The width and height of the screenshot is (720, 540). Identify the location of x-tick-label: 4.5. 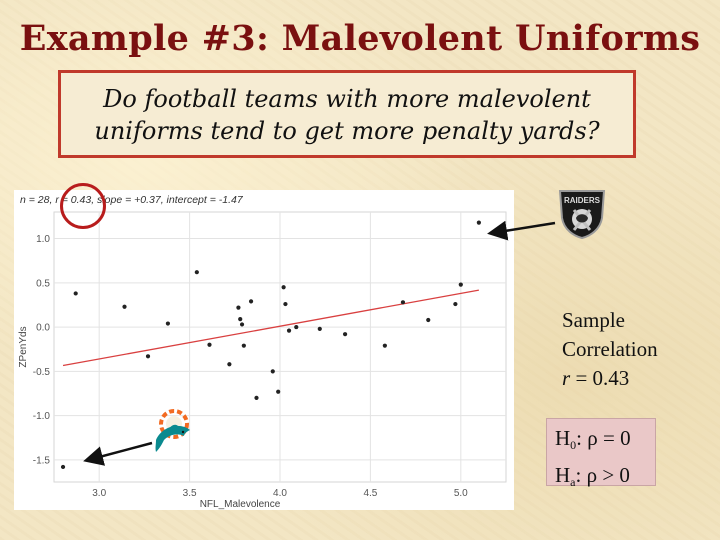
(370, 493).